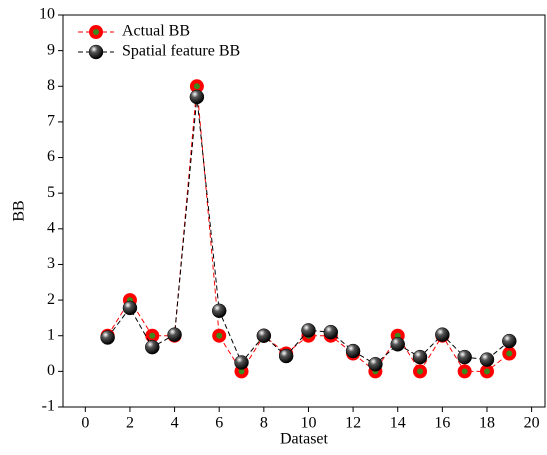 This screenshot has height=455, width=547. What do you see at coordinates (353, 423) in the screenshot?
I see `x-tick-label: 12` at bounding box center [353, 423].